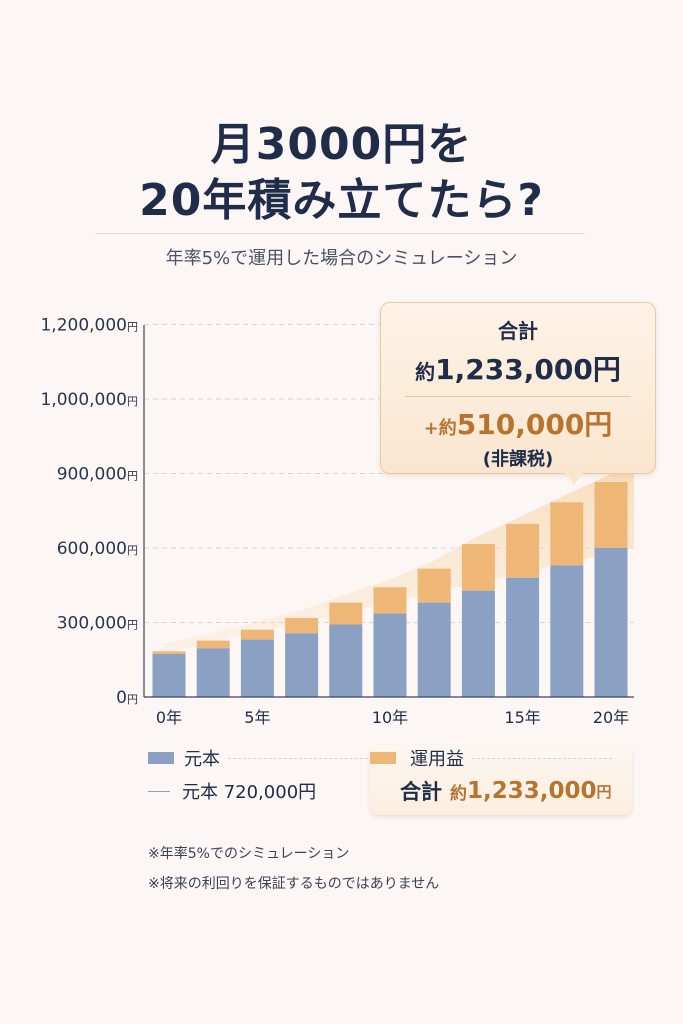  What do you see at coordinates (390, 717) in the screenshot?
I see `x-tick-label: 10年` at bounding box center [390, 717].